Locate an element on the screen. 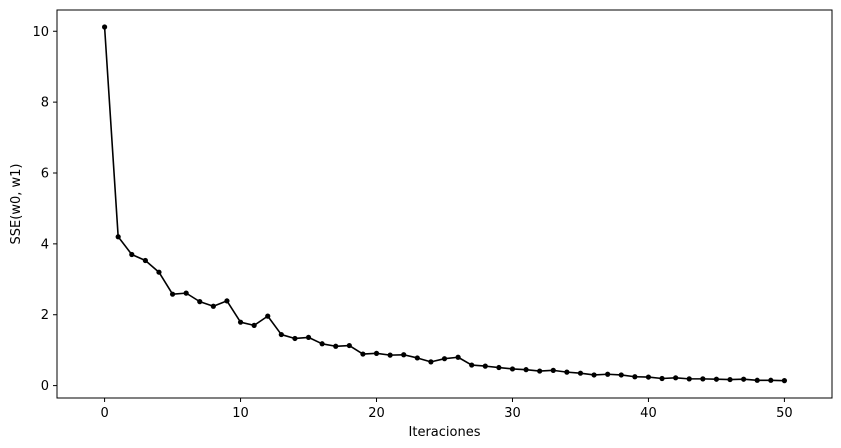  x-tick-label: 30 is located at coordinates (512, 413).